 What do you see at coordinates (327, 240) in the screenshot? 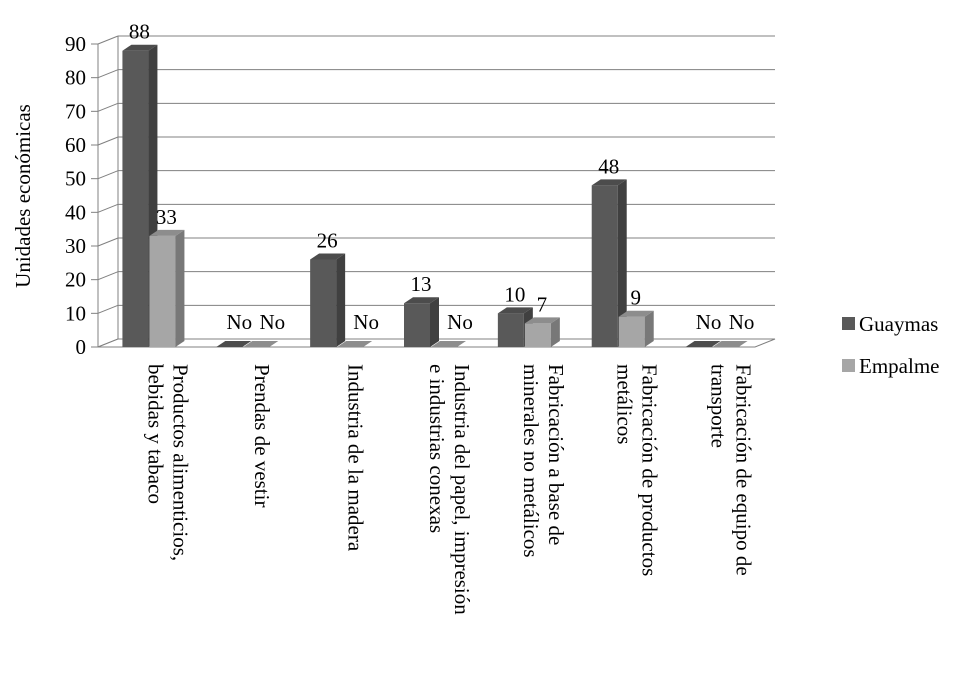
I see `data-label: 26` at bounding box center [327, 240].